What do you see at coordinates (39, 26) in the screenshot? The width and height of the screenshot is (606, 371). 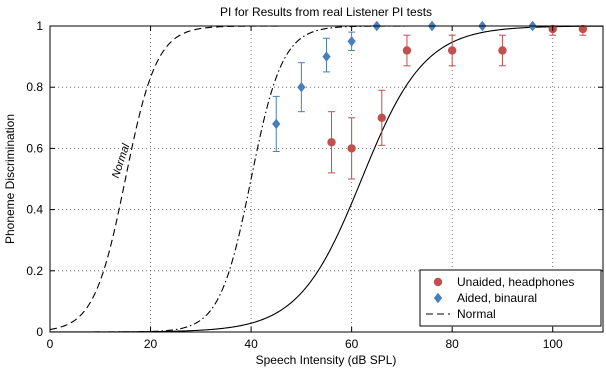 I see `y-tick-label: 1` at bounding box center [39, 26].